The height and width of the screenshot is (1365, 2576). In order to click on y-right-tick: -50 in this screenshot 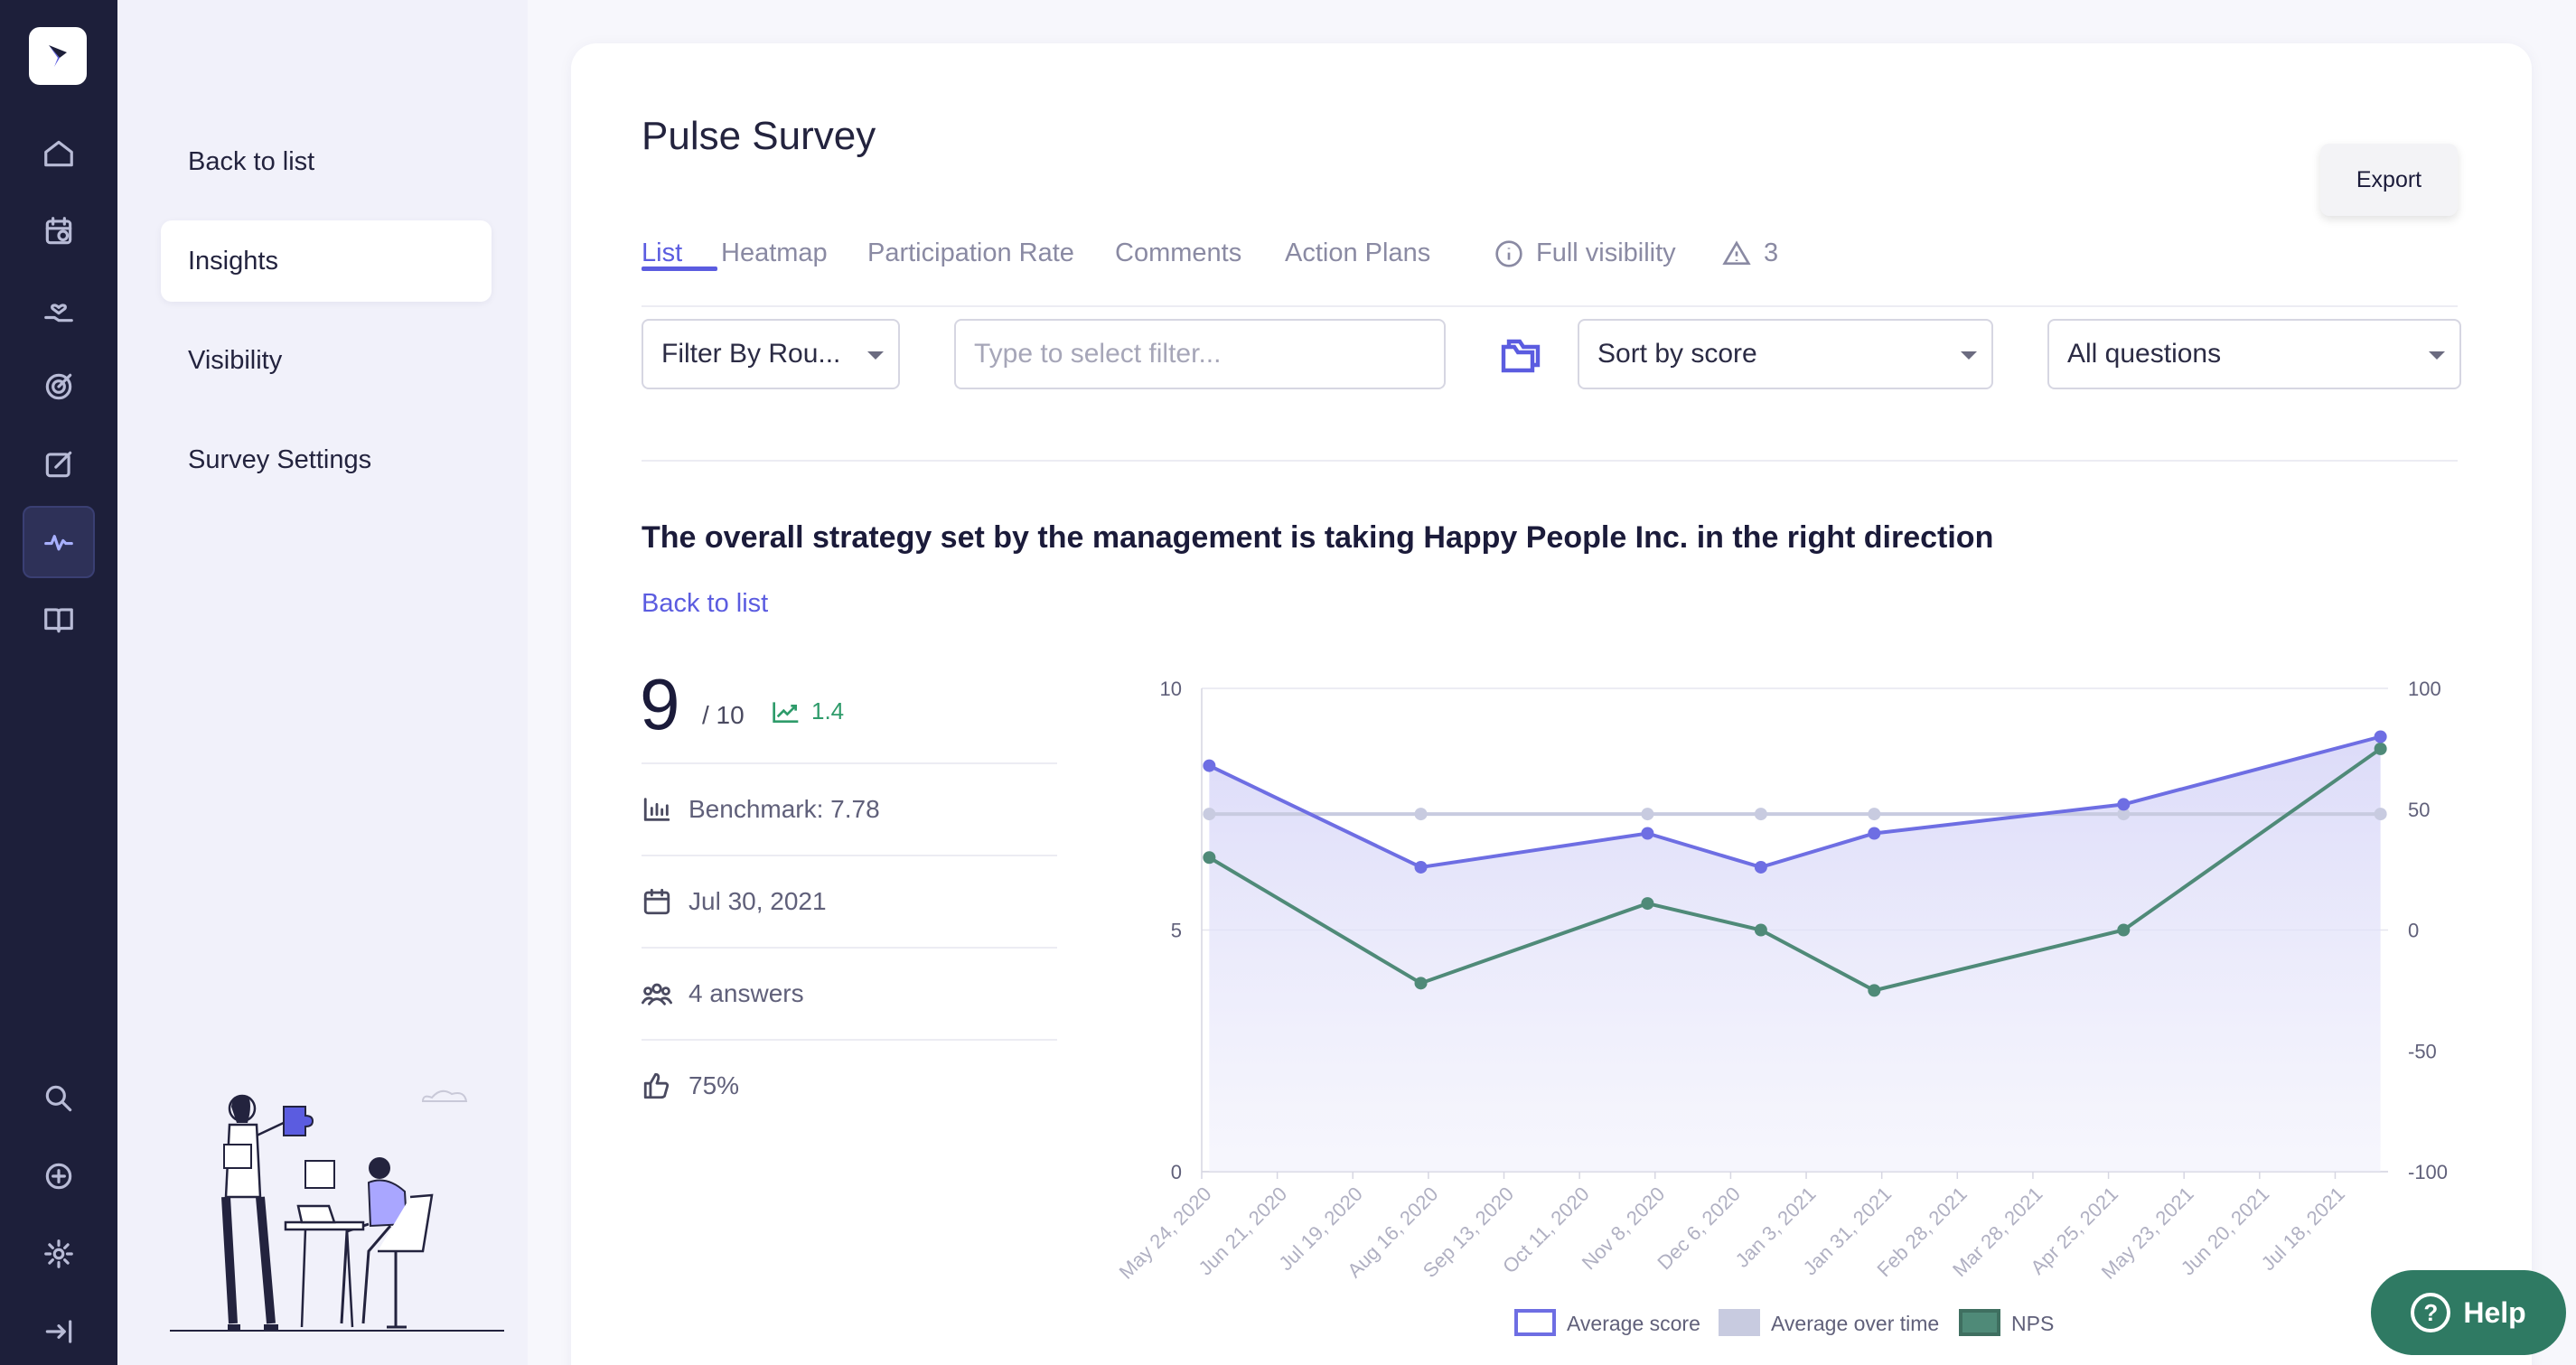, I will do `click(2422, 1051)`.